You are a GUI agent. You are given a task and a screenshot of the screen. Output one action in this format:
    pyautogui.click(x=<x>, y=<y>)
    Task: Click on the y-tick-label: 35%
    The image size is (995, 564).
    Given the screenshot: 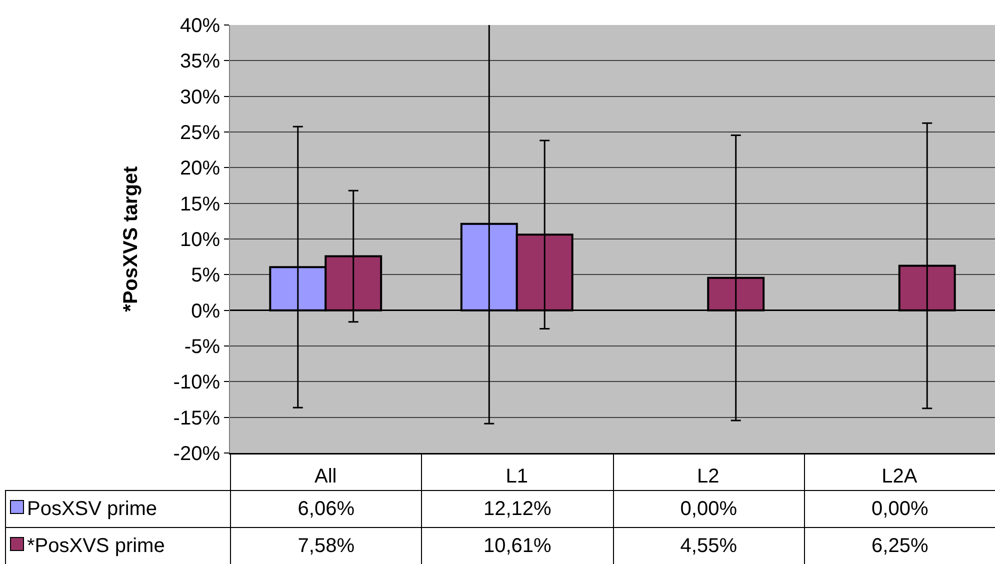 What is the action you would take?
    pyautogui.click(x=200, y=61)
    